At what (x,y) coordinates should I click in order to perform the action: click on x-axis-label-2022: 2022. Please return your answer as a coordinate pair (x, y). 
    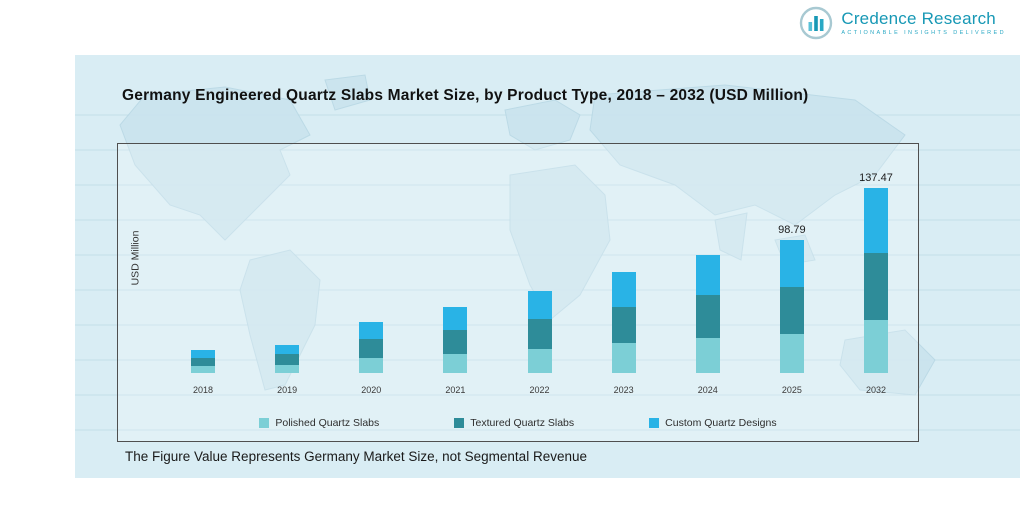
    Looking at the image, I should click on (539, 390).